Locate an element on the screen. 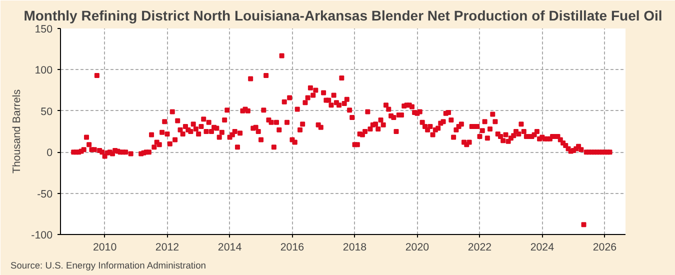 This screenshot has height=275, width=675. x-tick-label: 2010 is located at coordinates (104, 248).